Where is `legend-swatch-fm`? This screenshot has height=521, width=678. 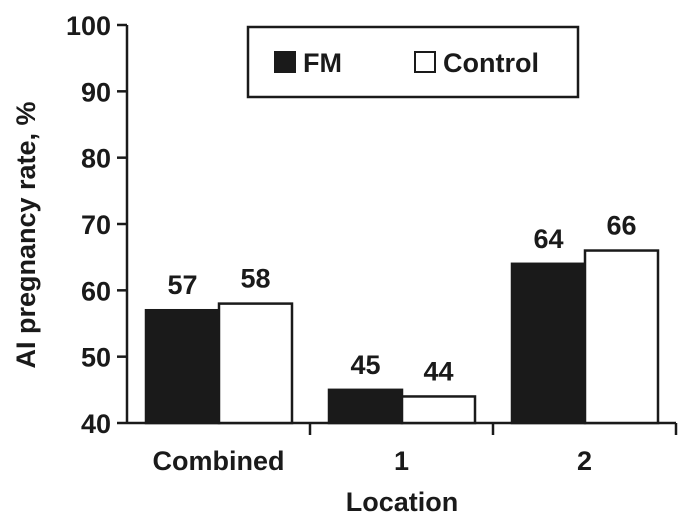 legend-swatch-fm is located at coordinates (285, 62).